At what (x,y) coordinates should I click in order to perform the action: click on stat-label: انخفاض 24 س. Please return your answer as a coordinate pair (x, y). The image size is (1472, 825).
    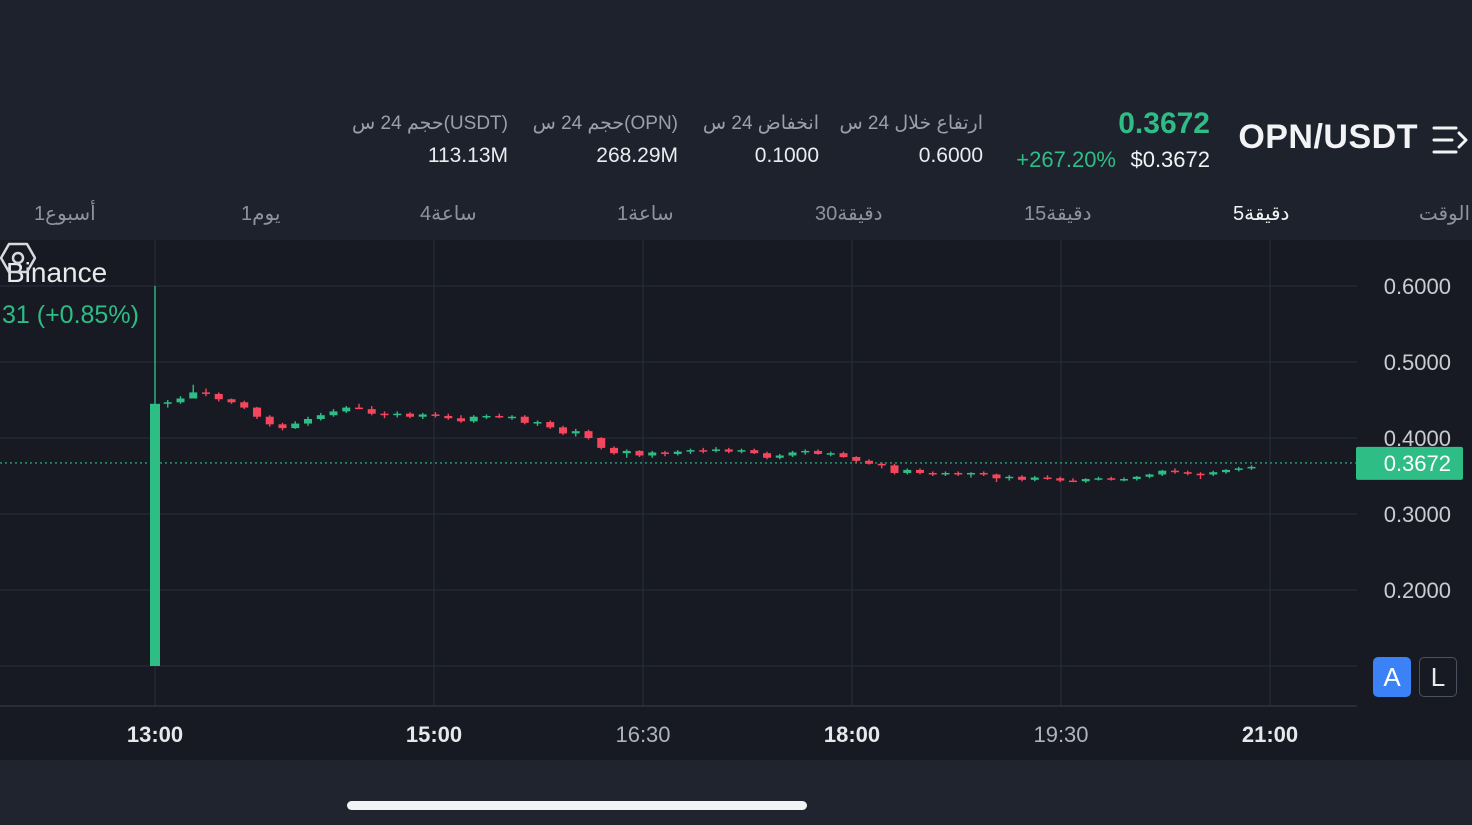
    Looking at the image, I should click on (760, 123).